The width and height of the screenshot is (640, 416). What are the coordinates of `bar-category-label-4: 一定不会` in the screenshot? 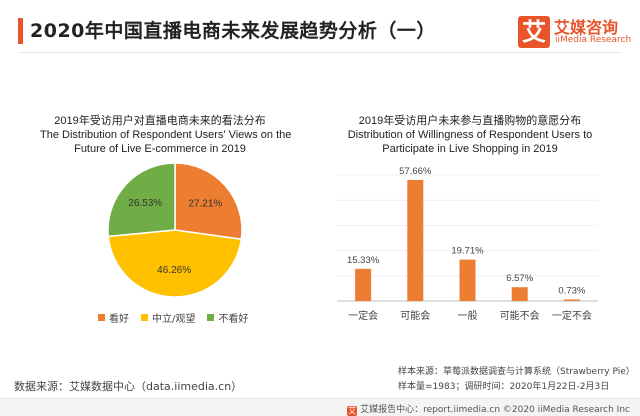 It's located at (572, 315).